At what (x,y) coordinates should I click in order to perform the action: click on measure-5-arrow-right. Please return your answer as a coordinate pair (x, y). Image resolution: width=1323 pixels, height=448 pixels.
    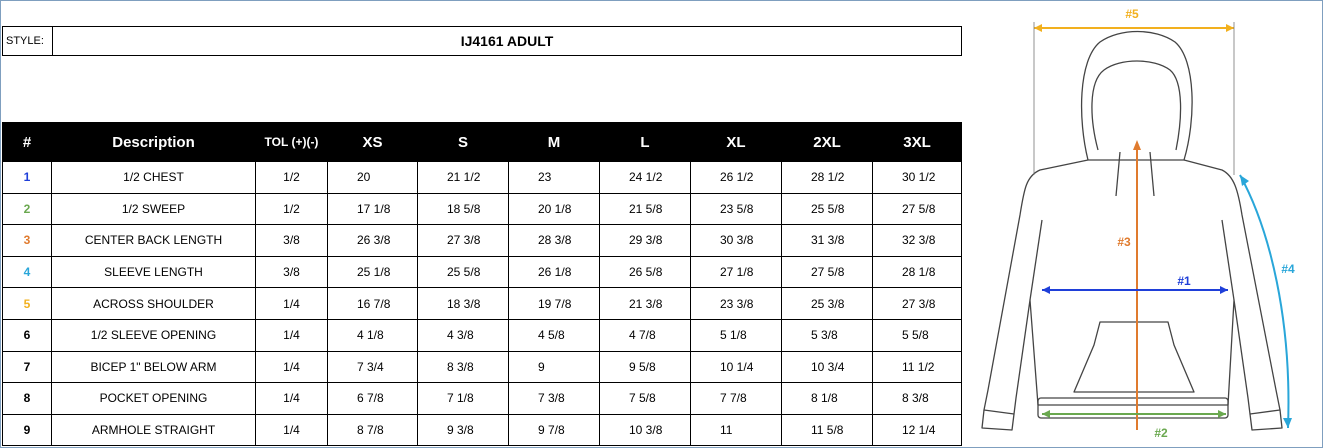
    Looking at the image, I should click on (1230, 28).